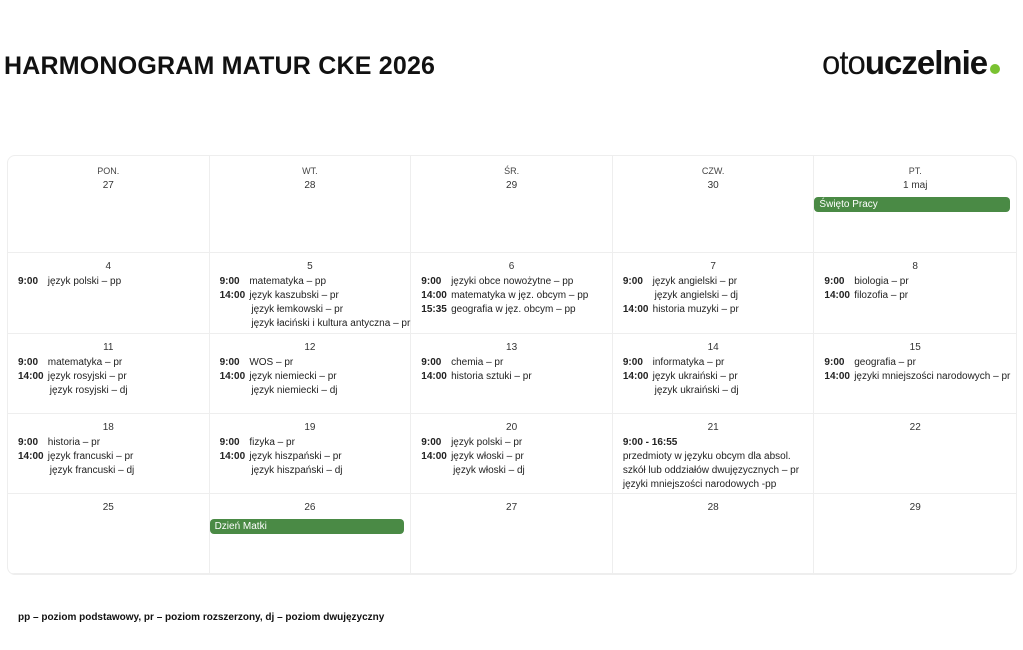 Image resolution: width=1023 pixels, height=650 pixels. Describe the element at coordinates (695, 390) in the screenshot. I see `exam-subject: język ukraiński – dj` at that location.